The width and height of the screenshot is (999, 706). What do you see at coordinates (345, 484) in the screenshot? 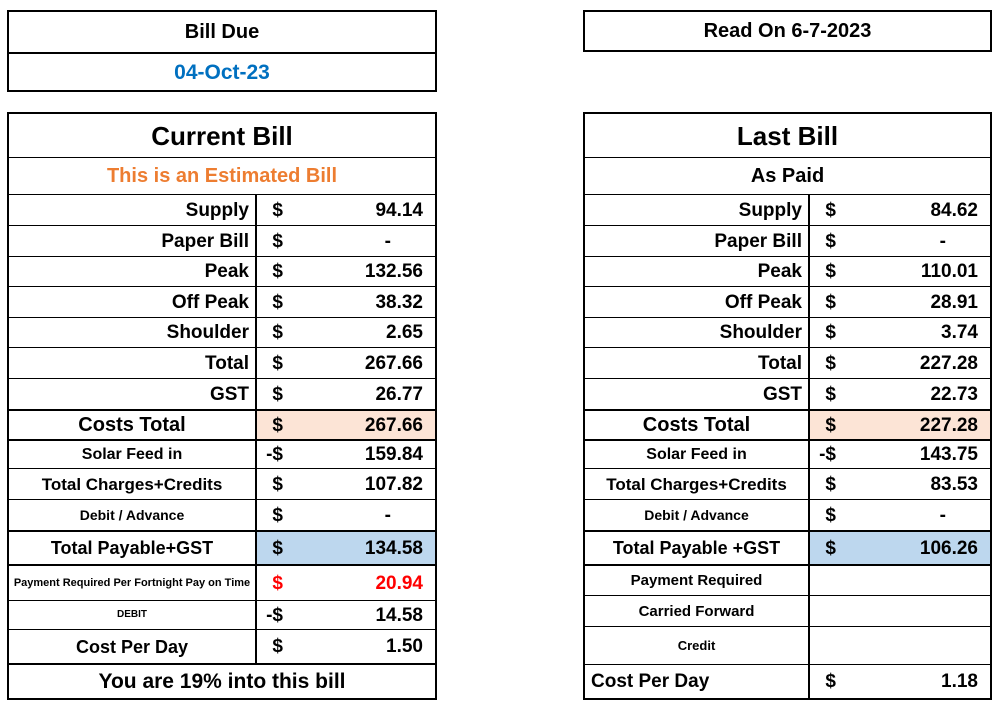
I see `row-value: $107.82` at bounding box center [345, 484].